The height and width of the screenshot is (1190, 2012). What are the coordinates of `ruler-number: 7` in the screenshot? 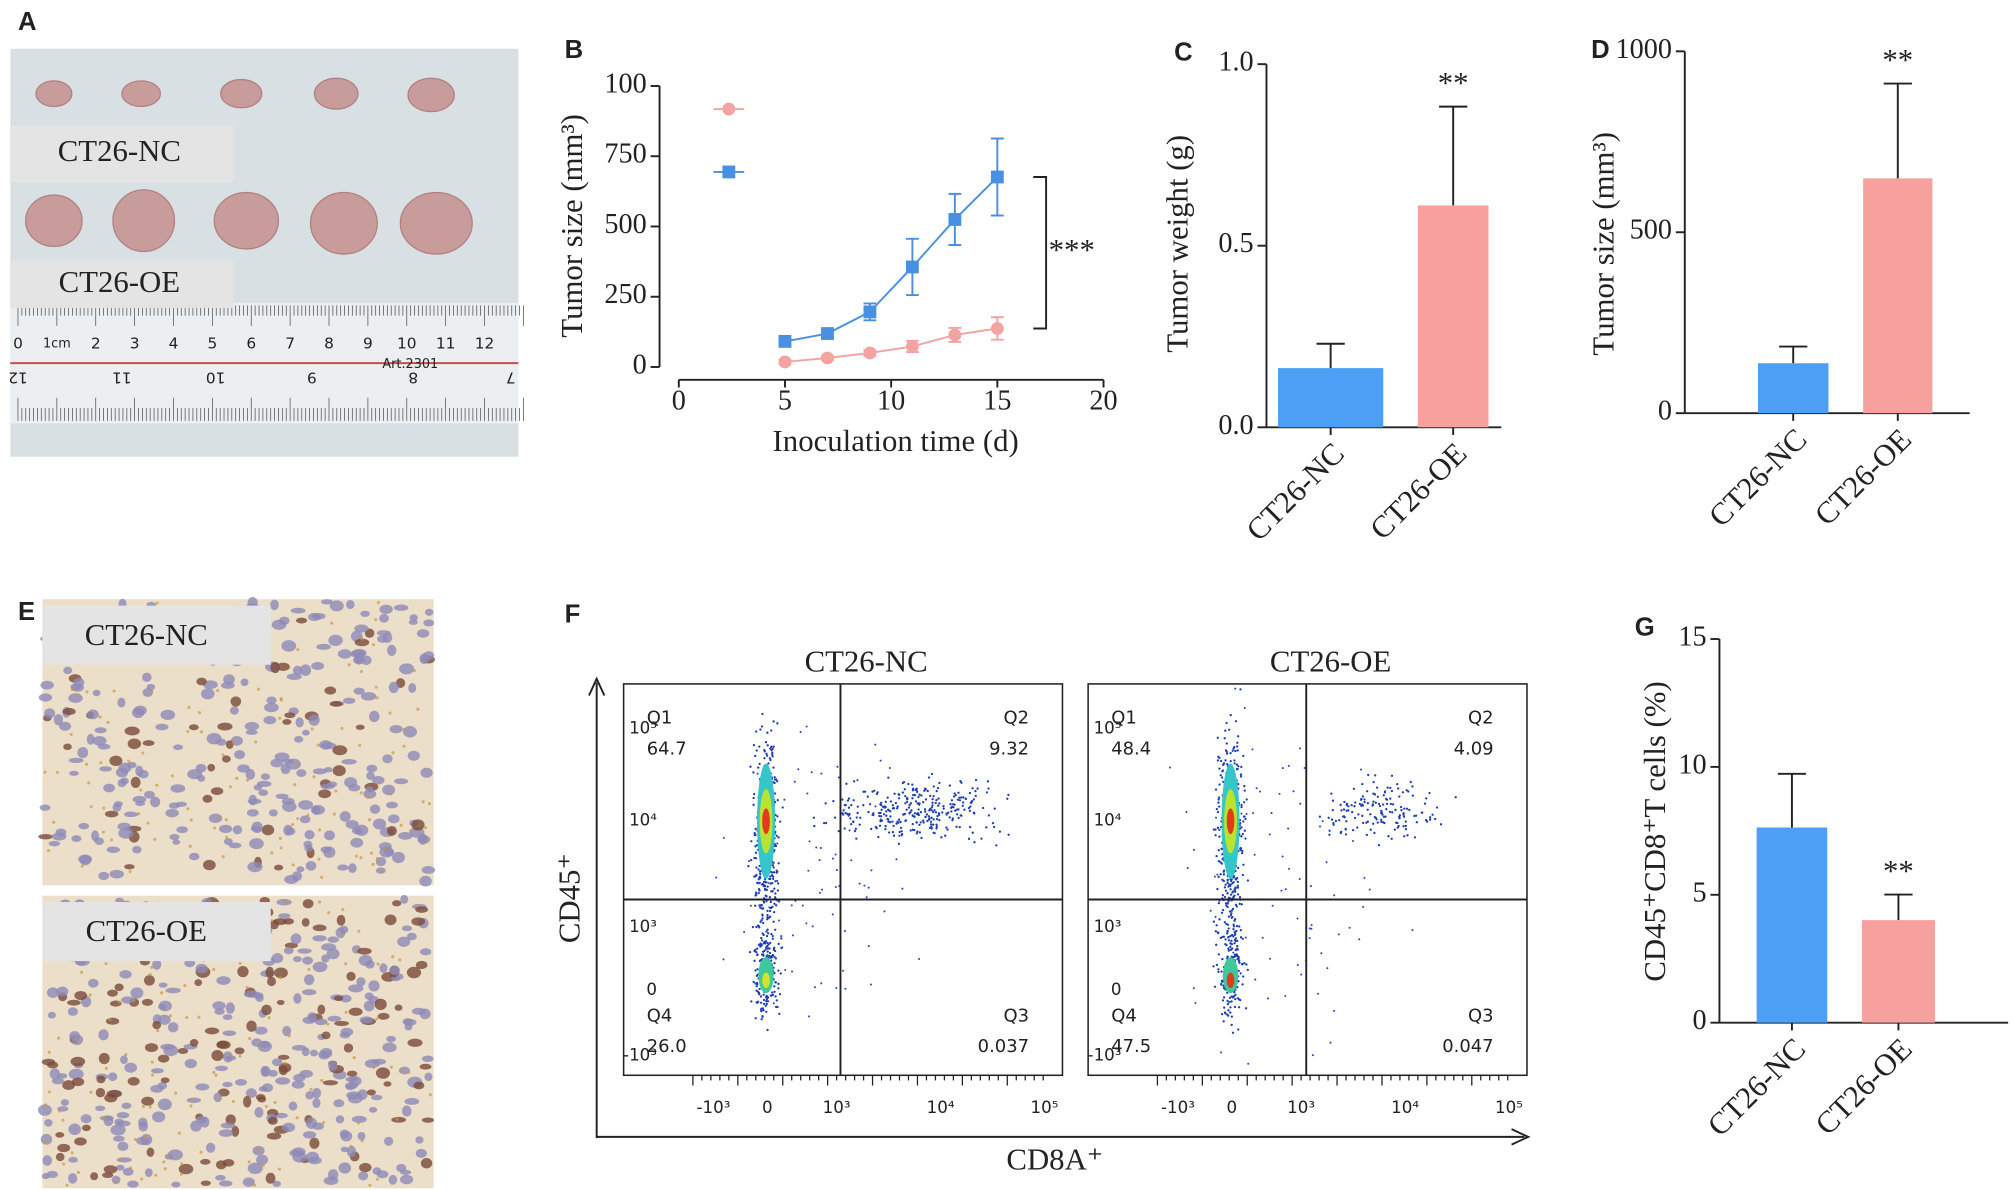 It's located at (290, 343).